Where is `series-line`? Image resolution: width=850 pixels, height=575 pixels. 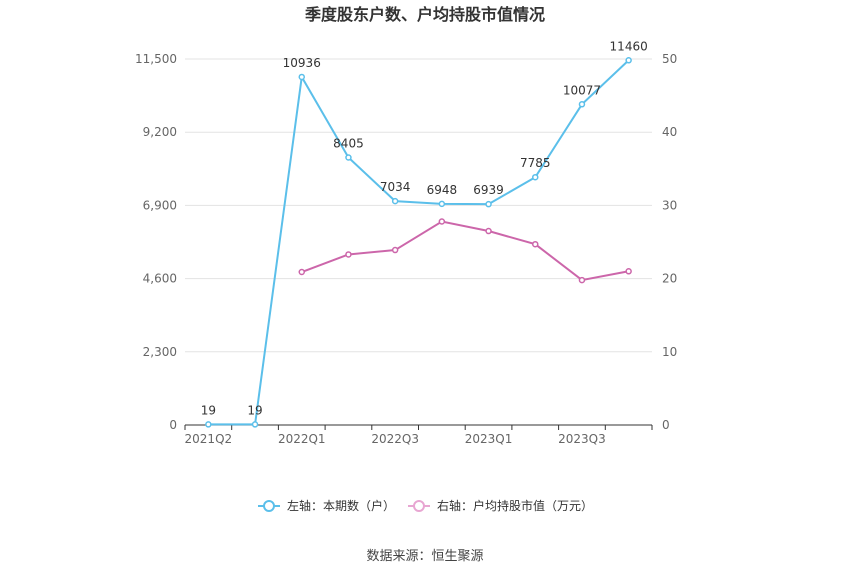
series-line is located at coordinates (465, 251).